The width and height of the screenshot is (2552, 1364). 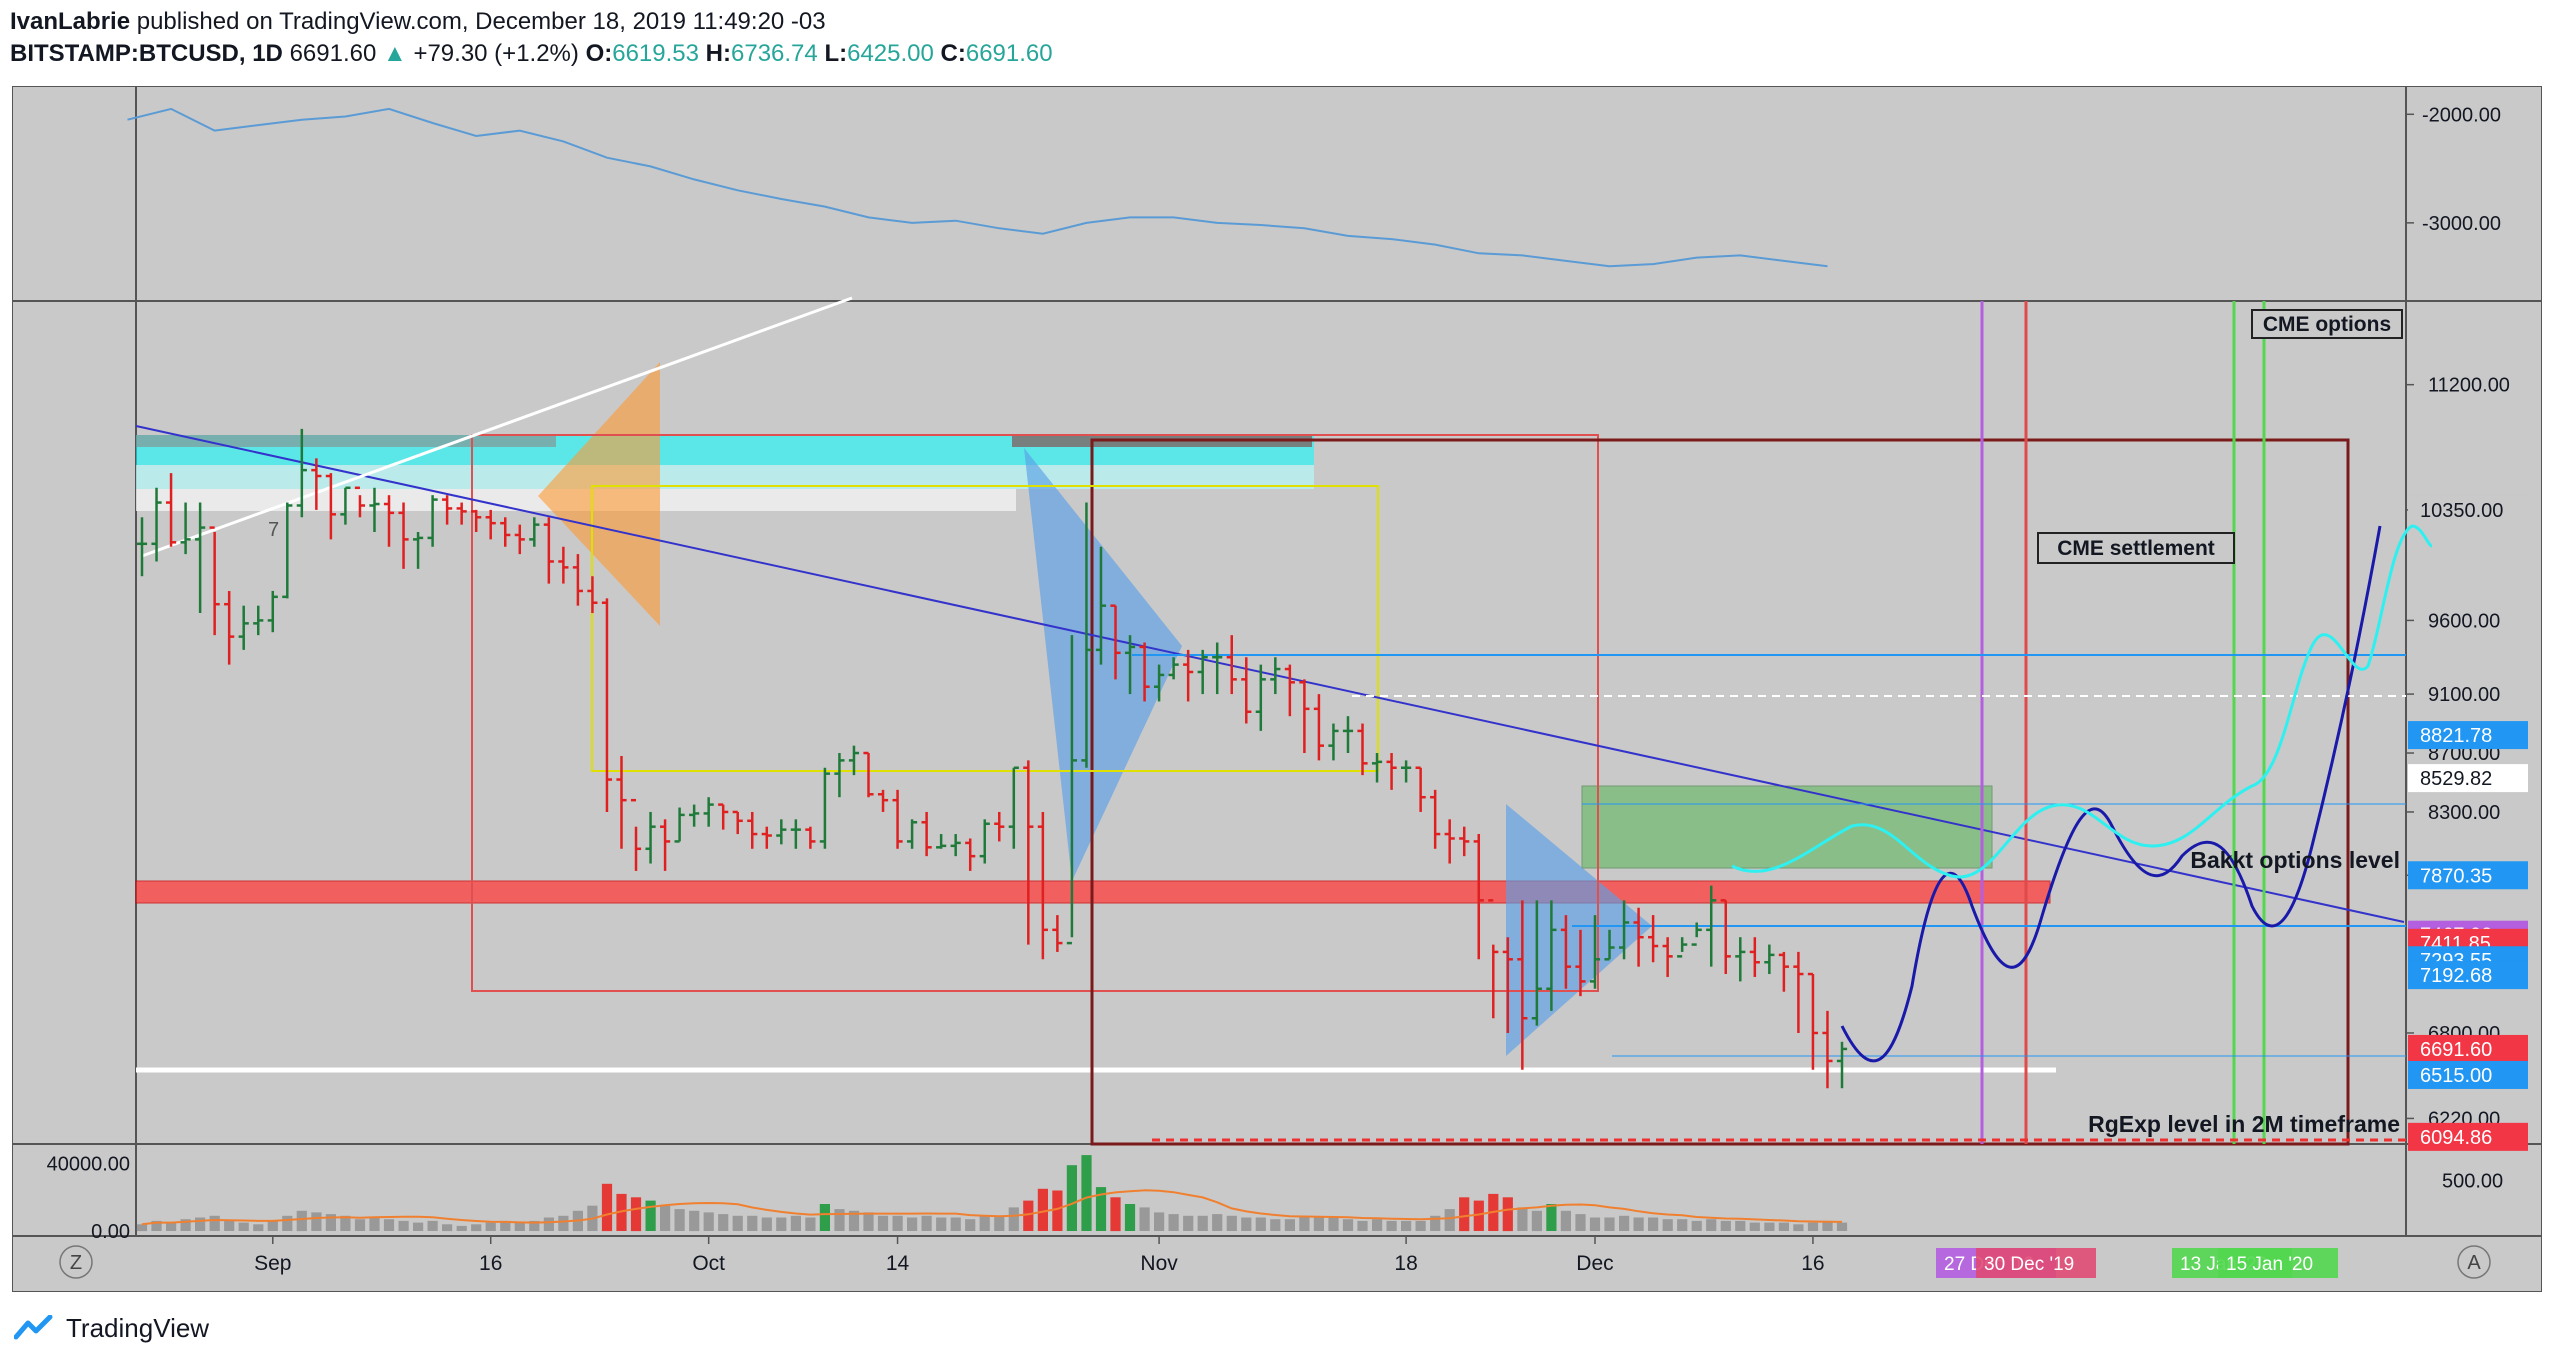 What do you see at coordinates (76, 1262) in the screenshot?
I see `zoom-button: Z` at bounding box center [76, 1262].